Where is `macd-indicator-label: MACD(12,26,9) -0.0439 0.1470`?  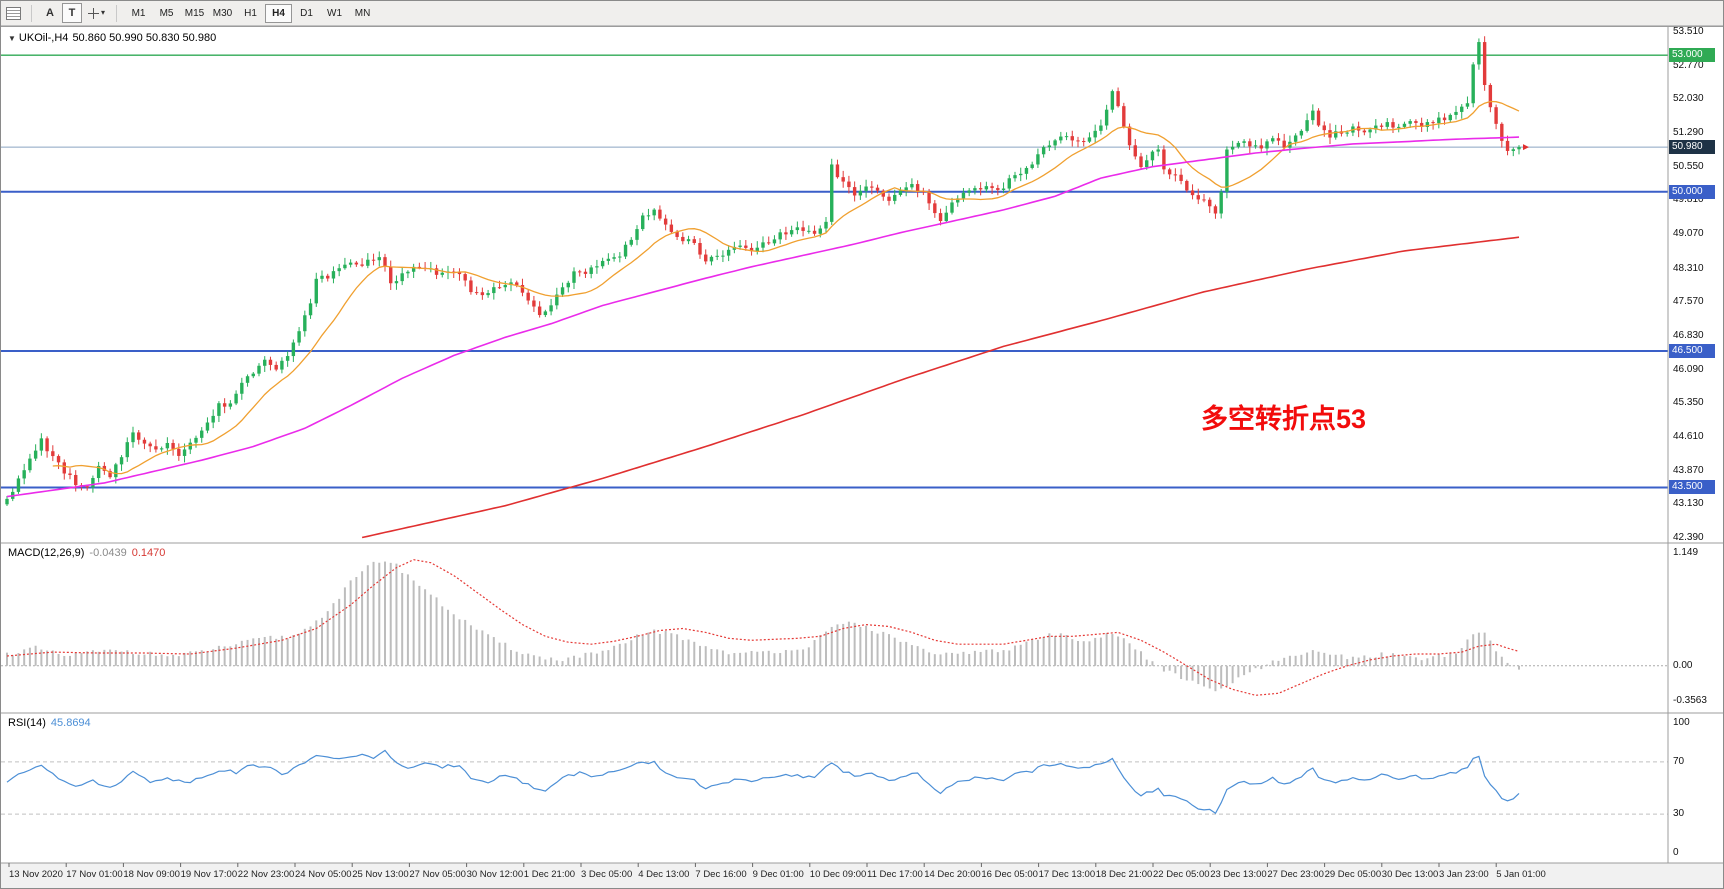 macd-indicator-label: MACD(12,26,9) -0.0439 0.1470 is located at coordinates (89, 553).